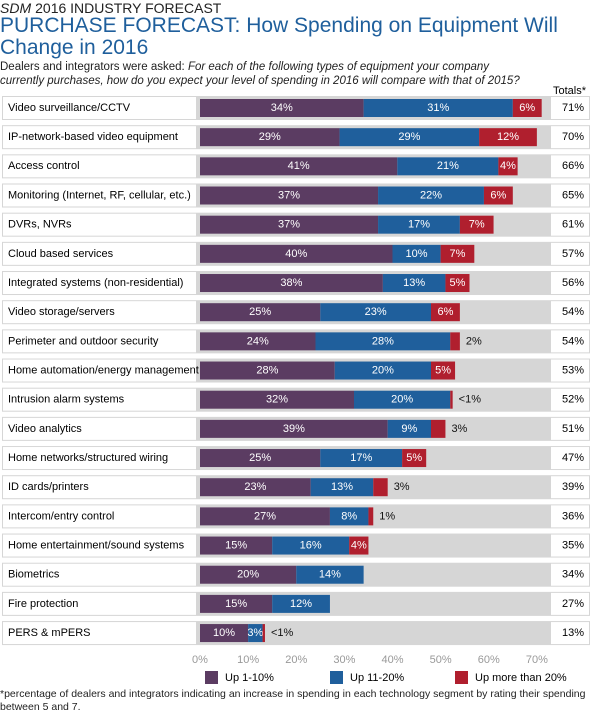 This screenshot has height=720, width=592. I want to click on total-label: 54%, so click(573, 312).